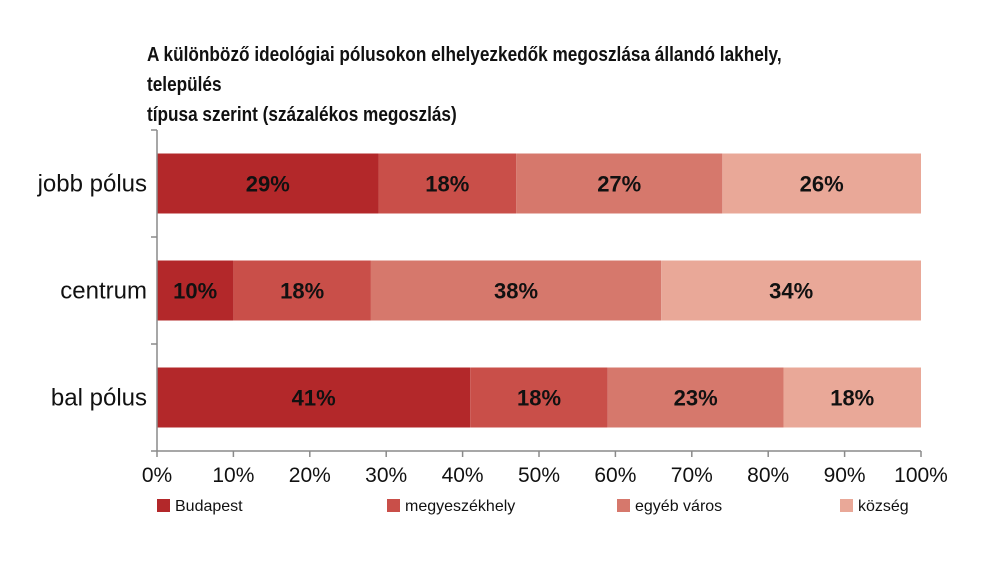  What do you see at coordinates (883, 506) in the screenshot?
I see `legend-label-4: község` at bounding box center [883, 506].